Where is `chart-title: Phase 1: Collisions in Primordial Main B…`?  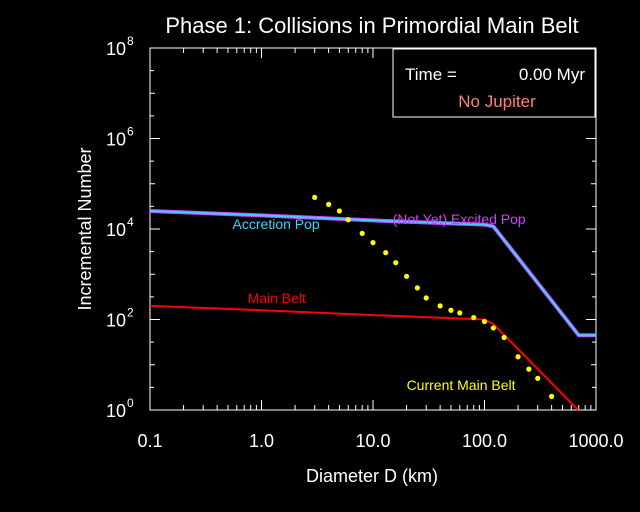 chart-title: Phase 1: Collisions in Primordial Main B… is located at coordinates (371, 25).